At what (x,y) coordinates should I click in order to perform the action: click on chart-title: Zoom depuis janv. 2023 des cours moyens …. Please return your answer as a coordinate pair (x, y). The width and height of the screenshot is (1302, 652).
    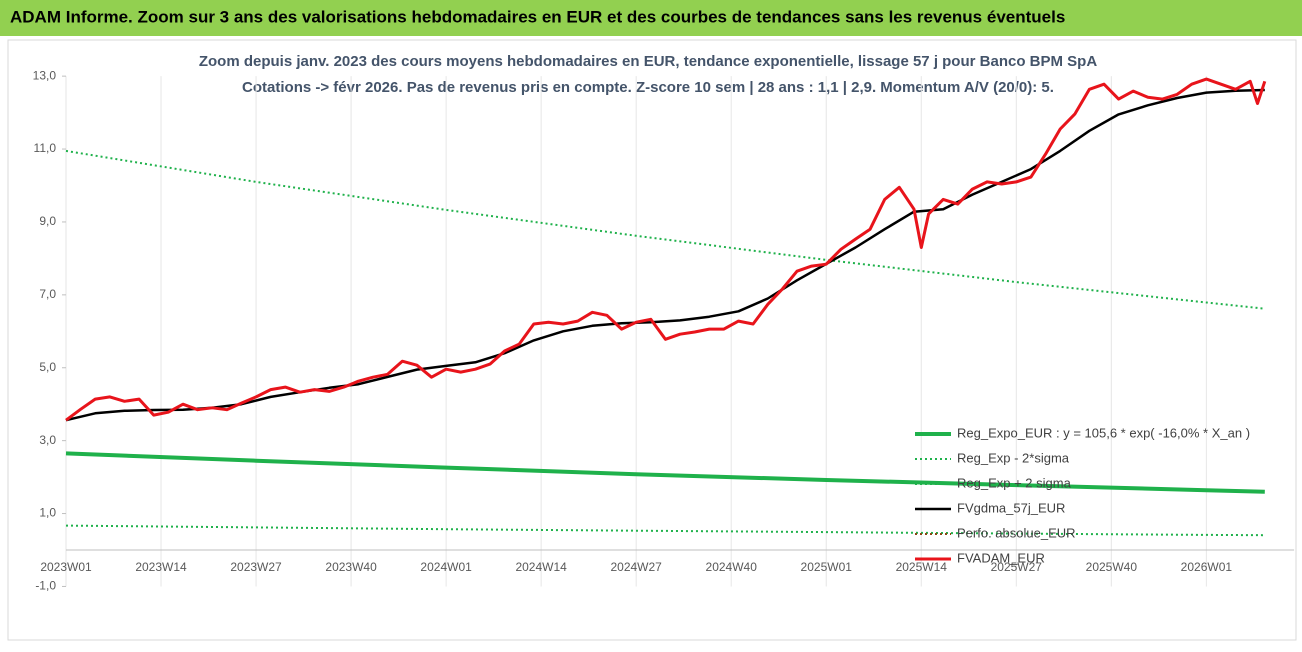
    Looking at the image, I should click on (648, 61).